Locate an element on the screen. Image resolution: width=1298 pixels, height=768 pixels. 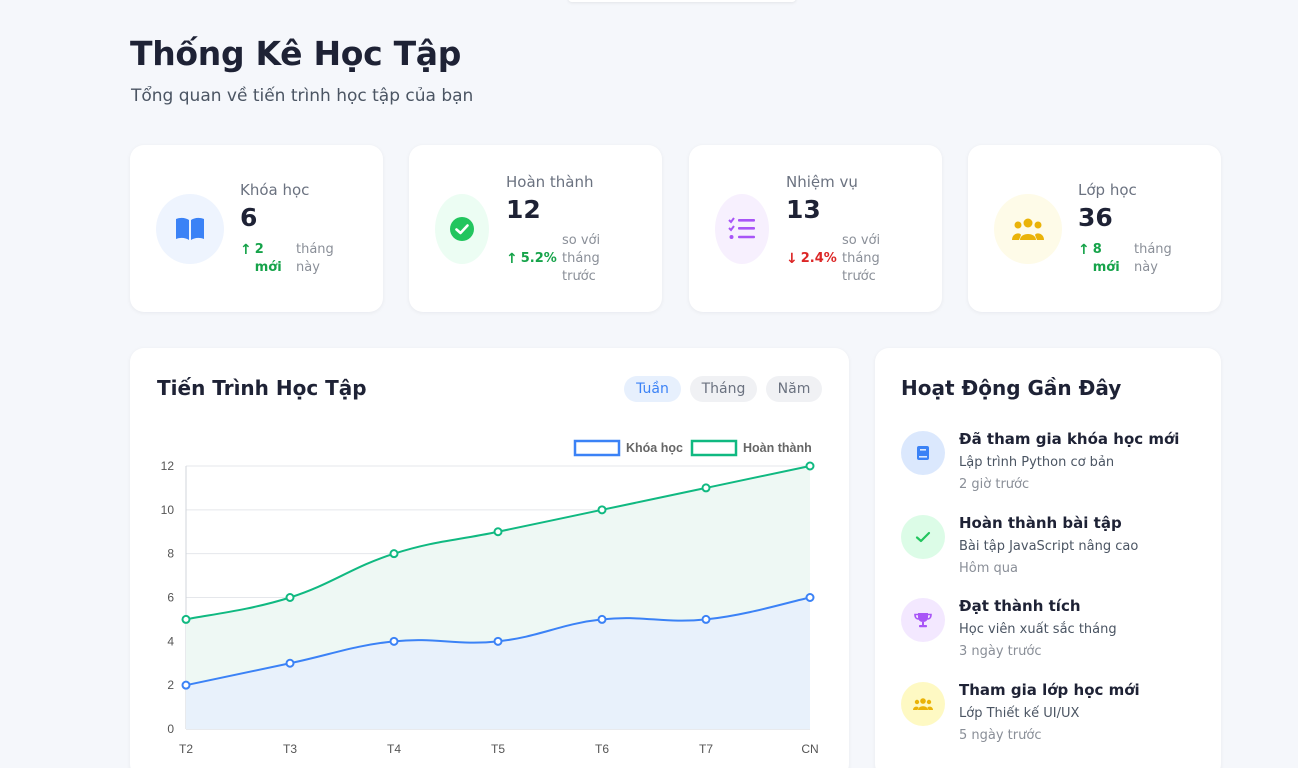
trend-up: ↑ 2 mới is located at coordinates (261, 258).